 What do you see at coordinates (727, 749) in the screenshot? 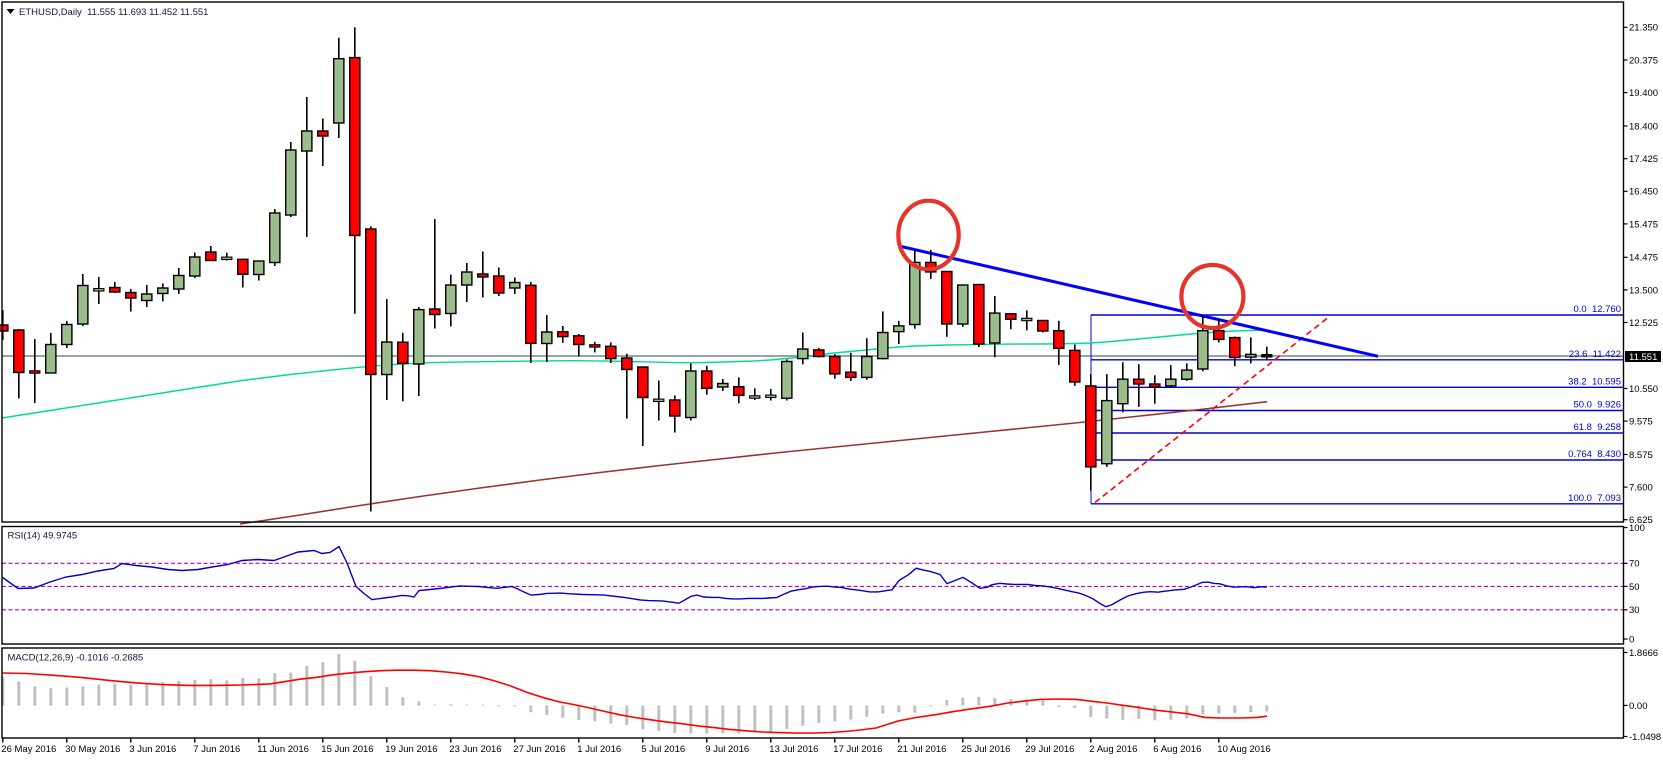
I see `svg-text: 9 Jul 2016` at bounding box center [727, 749].